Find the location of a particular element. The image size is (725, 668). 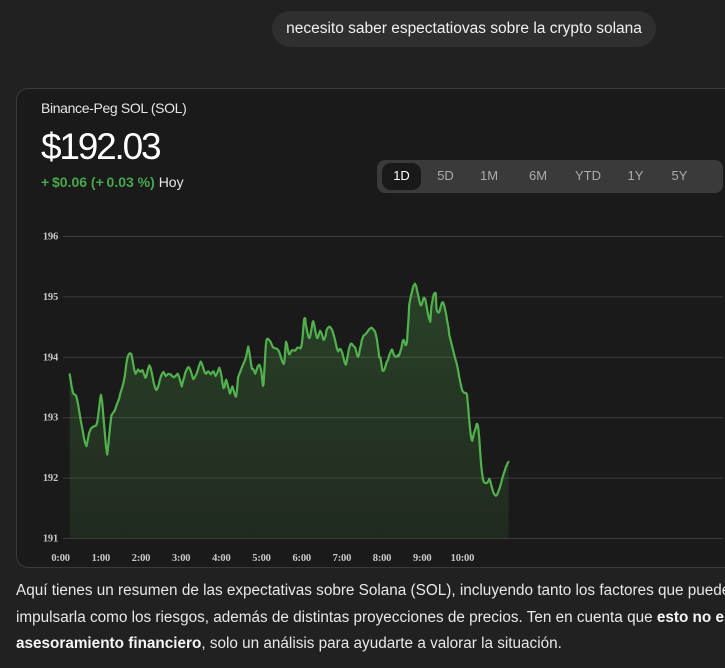

svg-text: 195 is located at coordinates (50, 297).